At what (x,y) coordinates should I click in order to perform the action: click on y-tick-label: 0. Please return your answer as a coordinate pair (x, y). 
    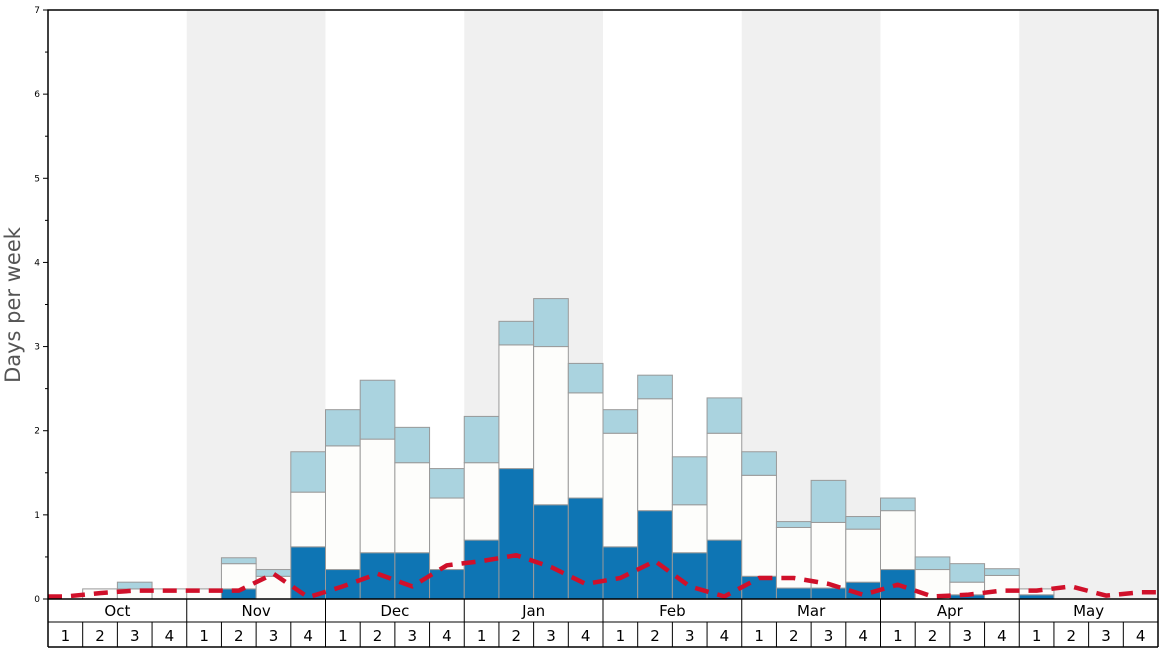
    Looking at the image, I should click on (37, 600).